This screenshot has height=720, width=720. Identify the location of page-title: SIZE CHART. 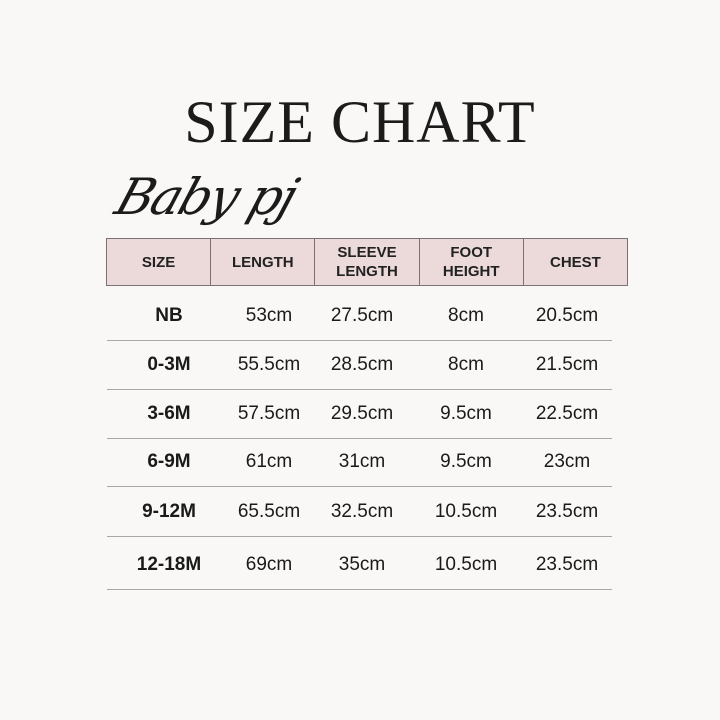
(360, 122).